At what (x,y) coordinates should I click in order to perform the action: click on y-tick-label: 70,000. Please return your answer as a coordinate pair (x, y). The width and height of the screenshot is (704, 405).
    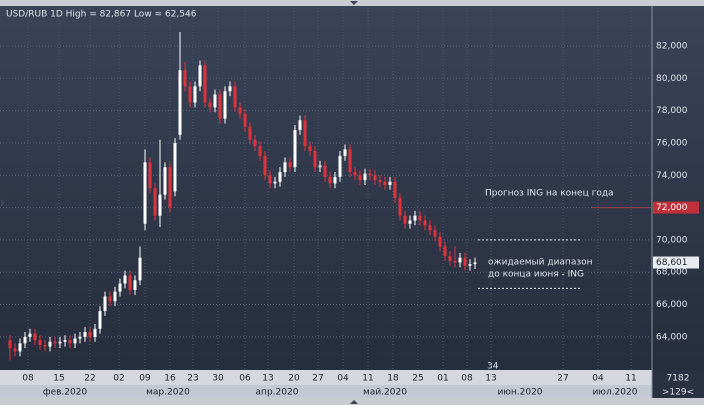
    Looking at the image, I should click on (672, 240).